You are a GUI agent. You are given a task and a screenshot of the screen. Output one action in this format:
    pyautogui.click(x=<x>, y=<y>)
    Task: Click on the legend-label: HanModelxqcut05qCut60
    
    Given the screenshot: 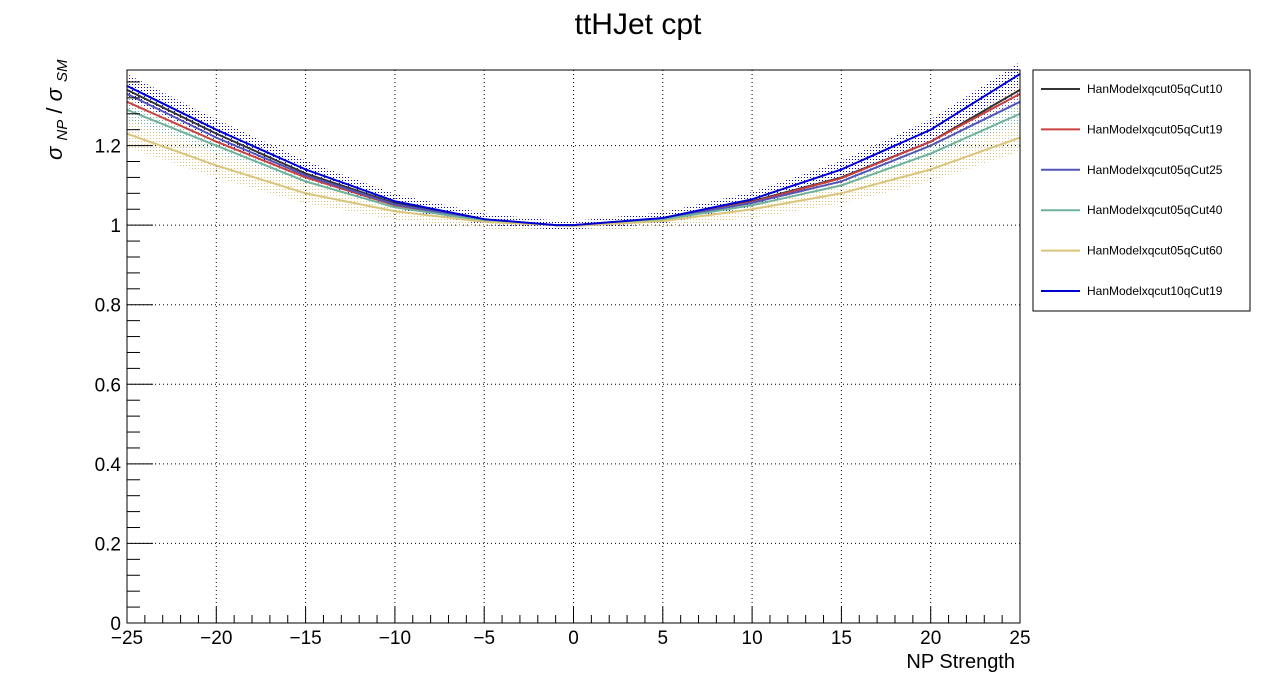 What is the action you would take?
    pyautogui.click(x=1155, y=251)
    